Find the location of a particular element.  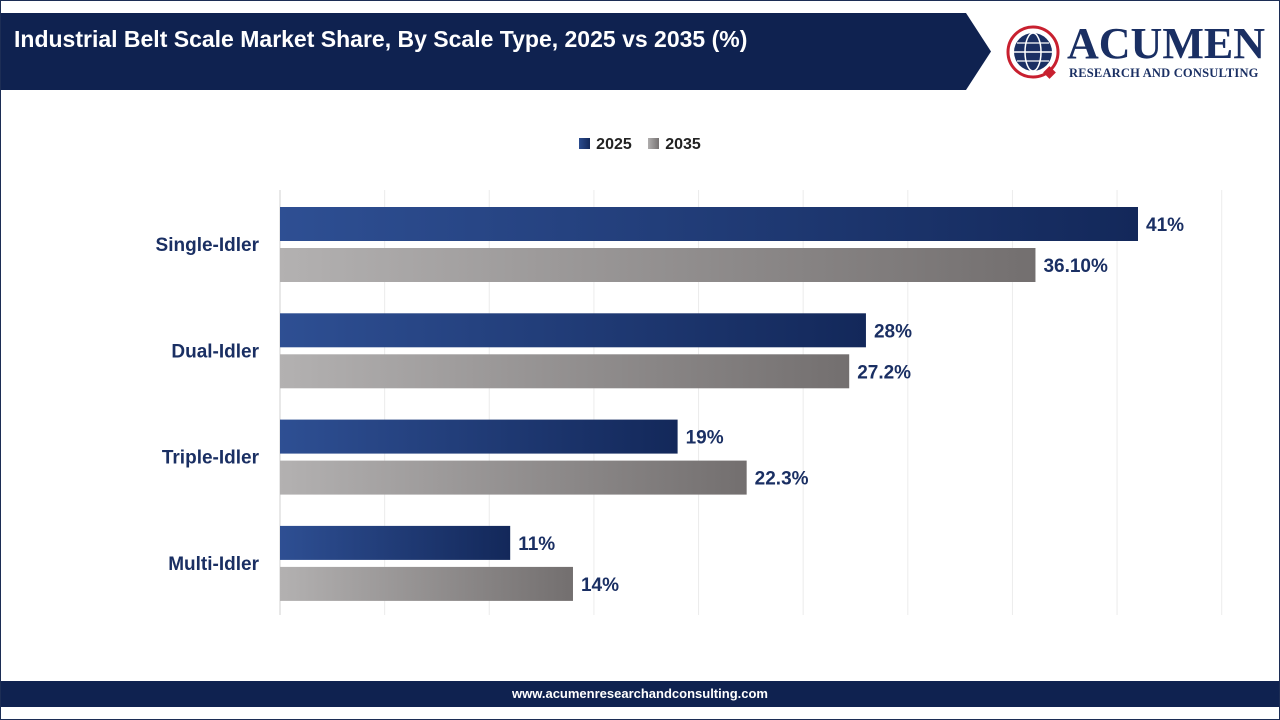

bar-single-idler-2035 is located at coordinates (658, 265).